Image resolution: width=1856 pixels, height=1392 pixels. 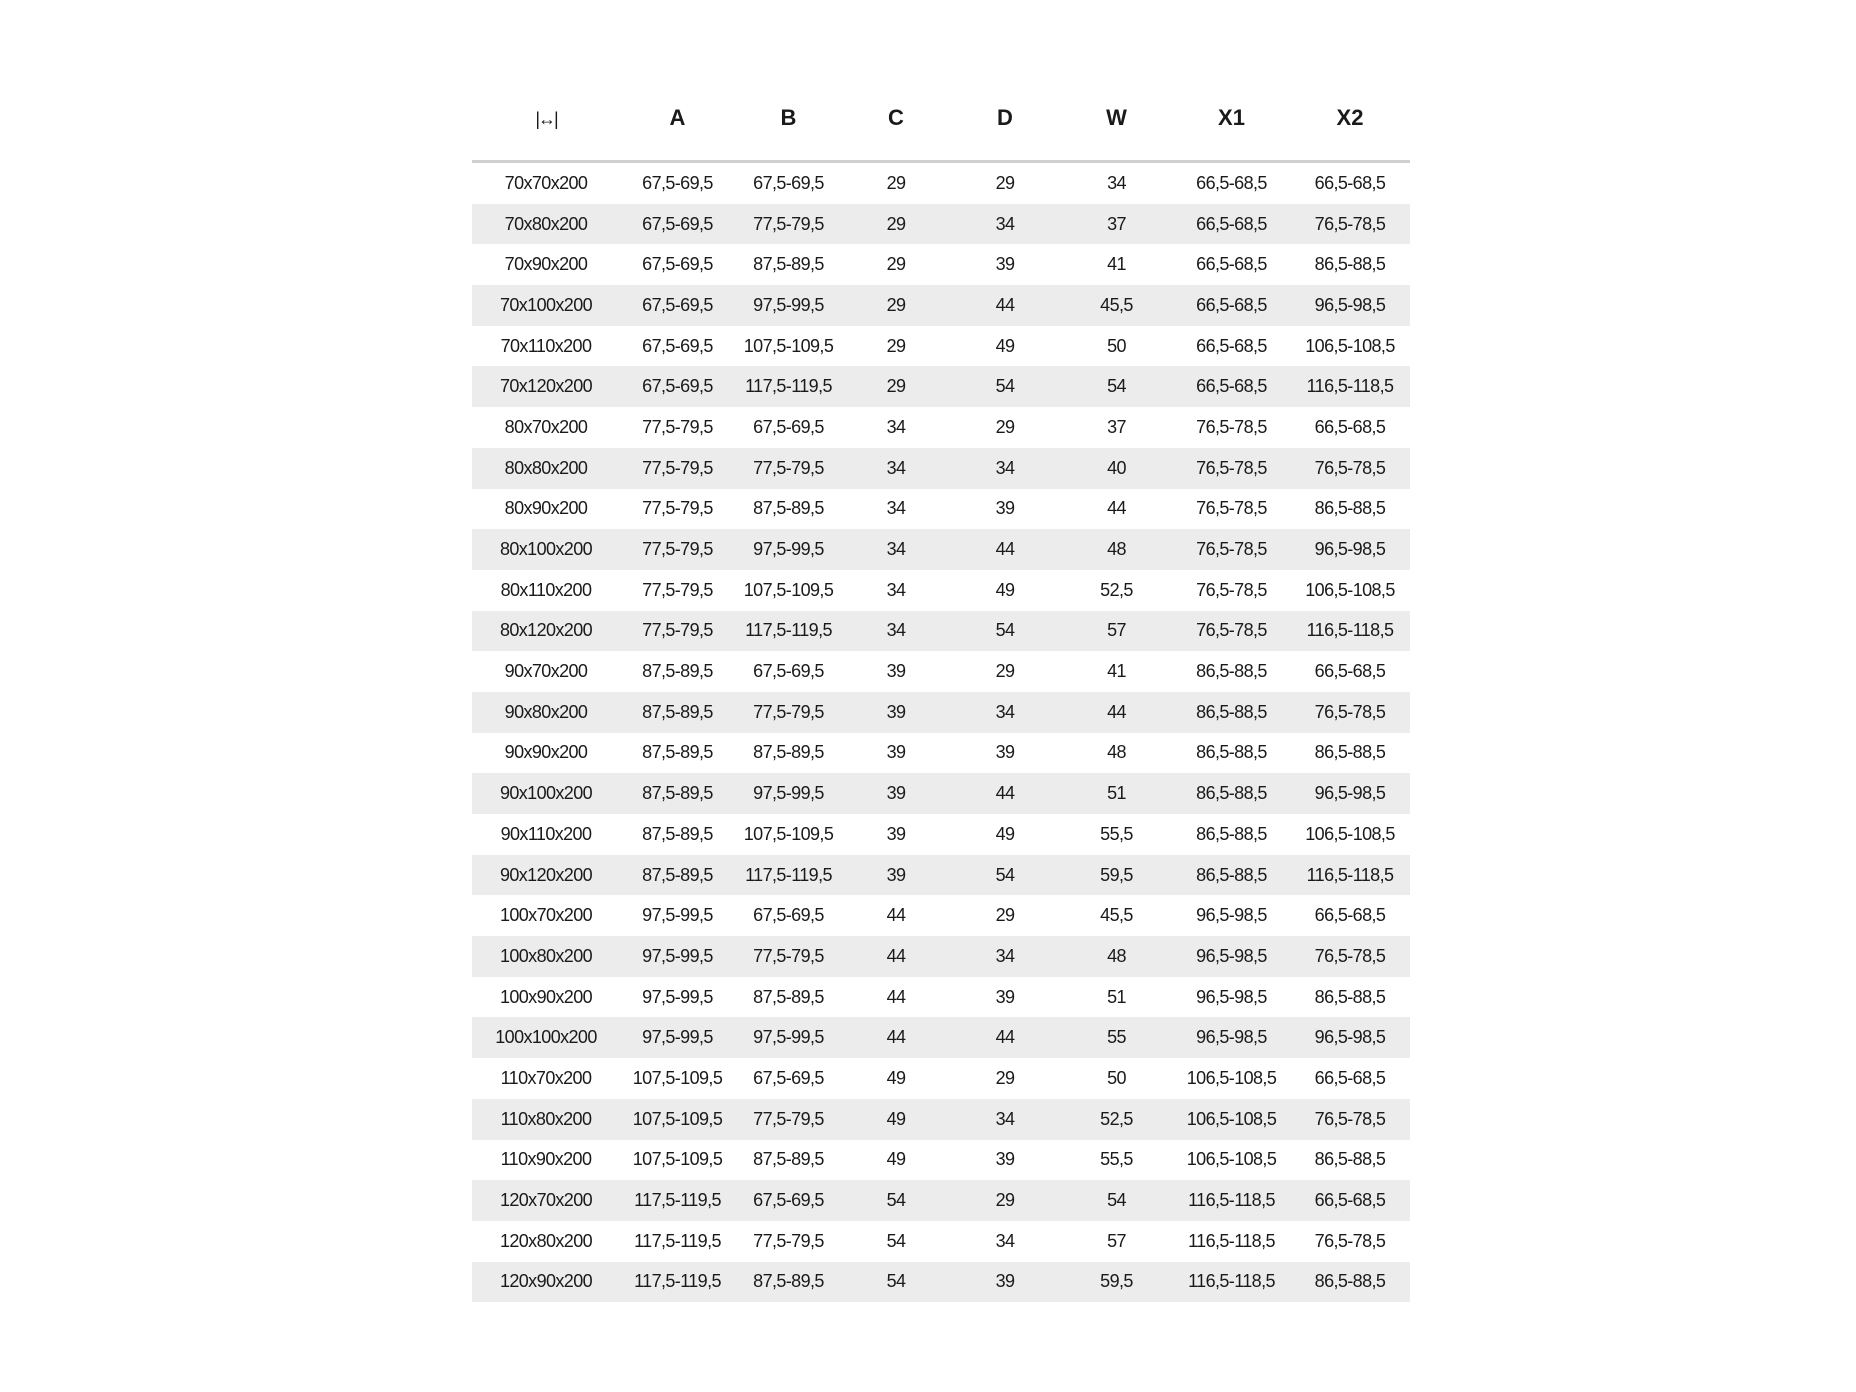 I want to click on value-cell: 51, so click(x=1116, y=996).